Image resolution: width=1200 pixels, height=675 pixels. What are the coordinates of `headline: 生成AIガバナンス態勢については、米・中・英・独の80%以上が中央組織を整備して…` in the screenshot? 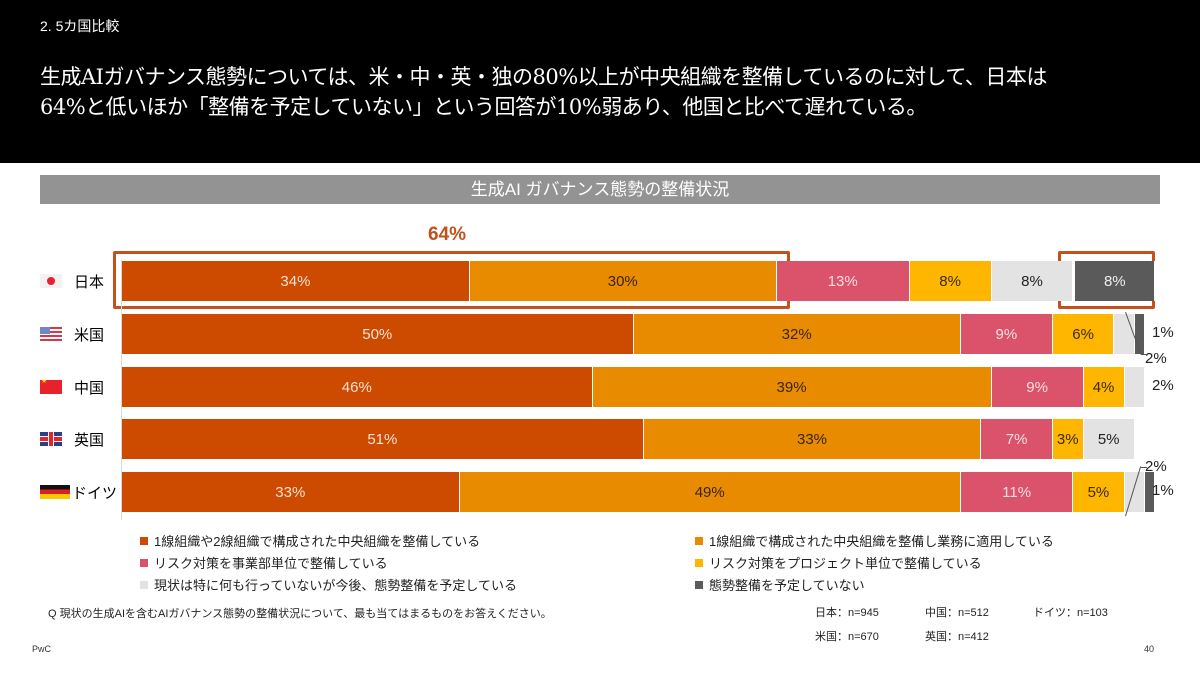 It's located at (610, 92).